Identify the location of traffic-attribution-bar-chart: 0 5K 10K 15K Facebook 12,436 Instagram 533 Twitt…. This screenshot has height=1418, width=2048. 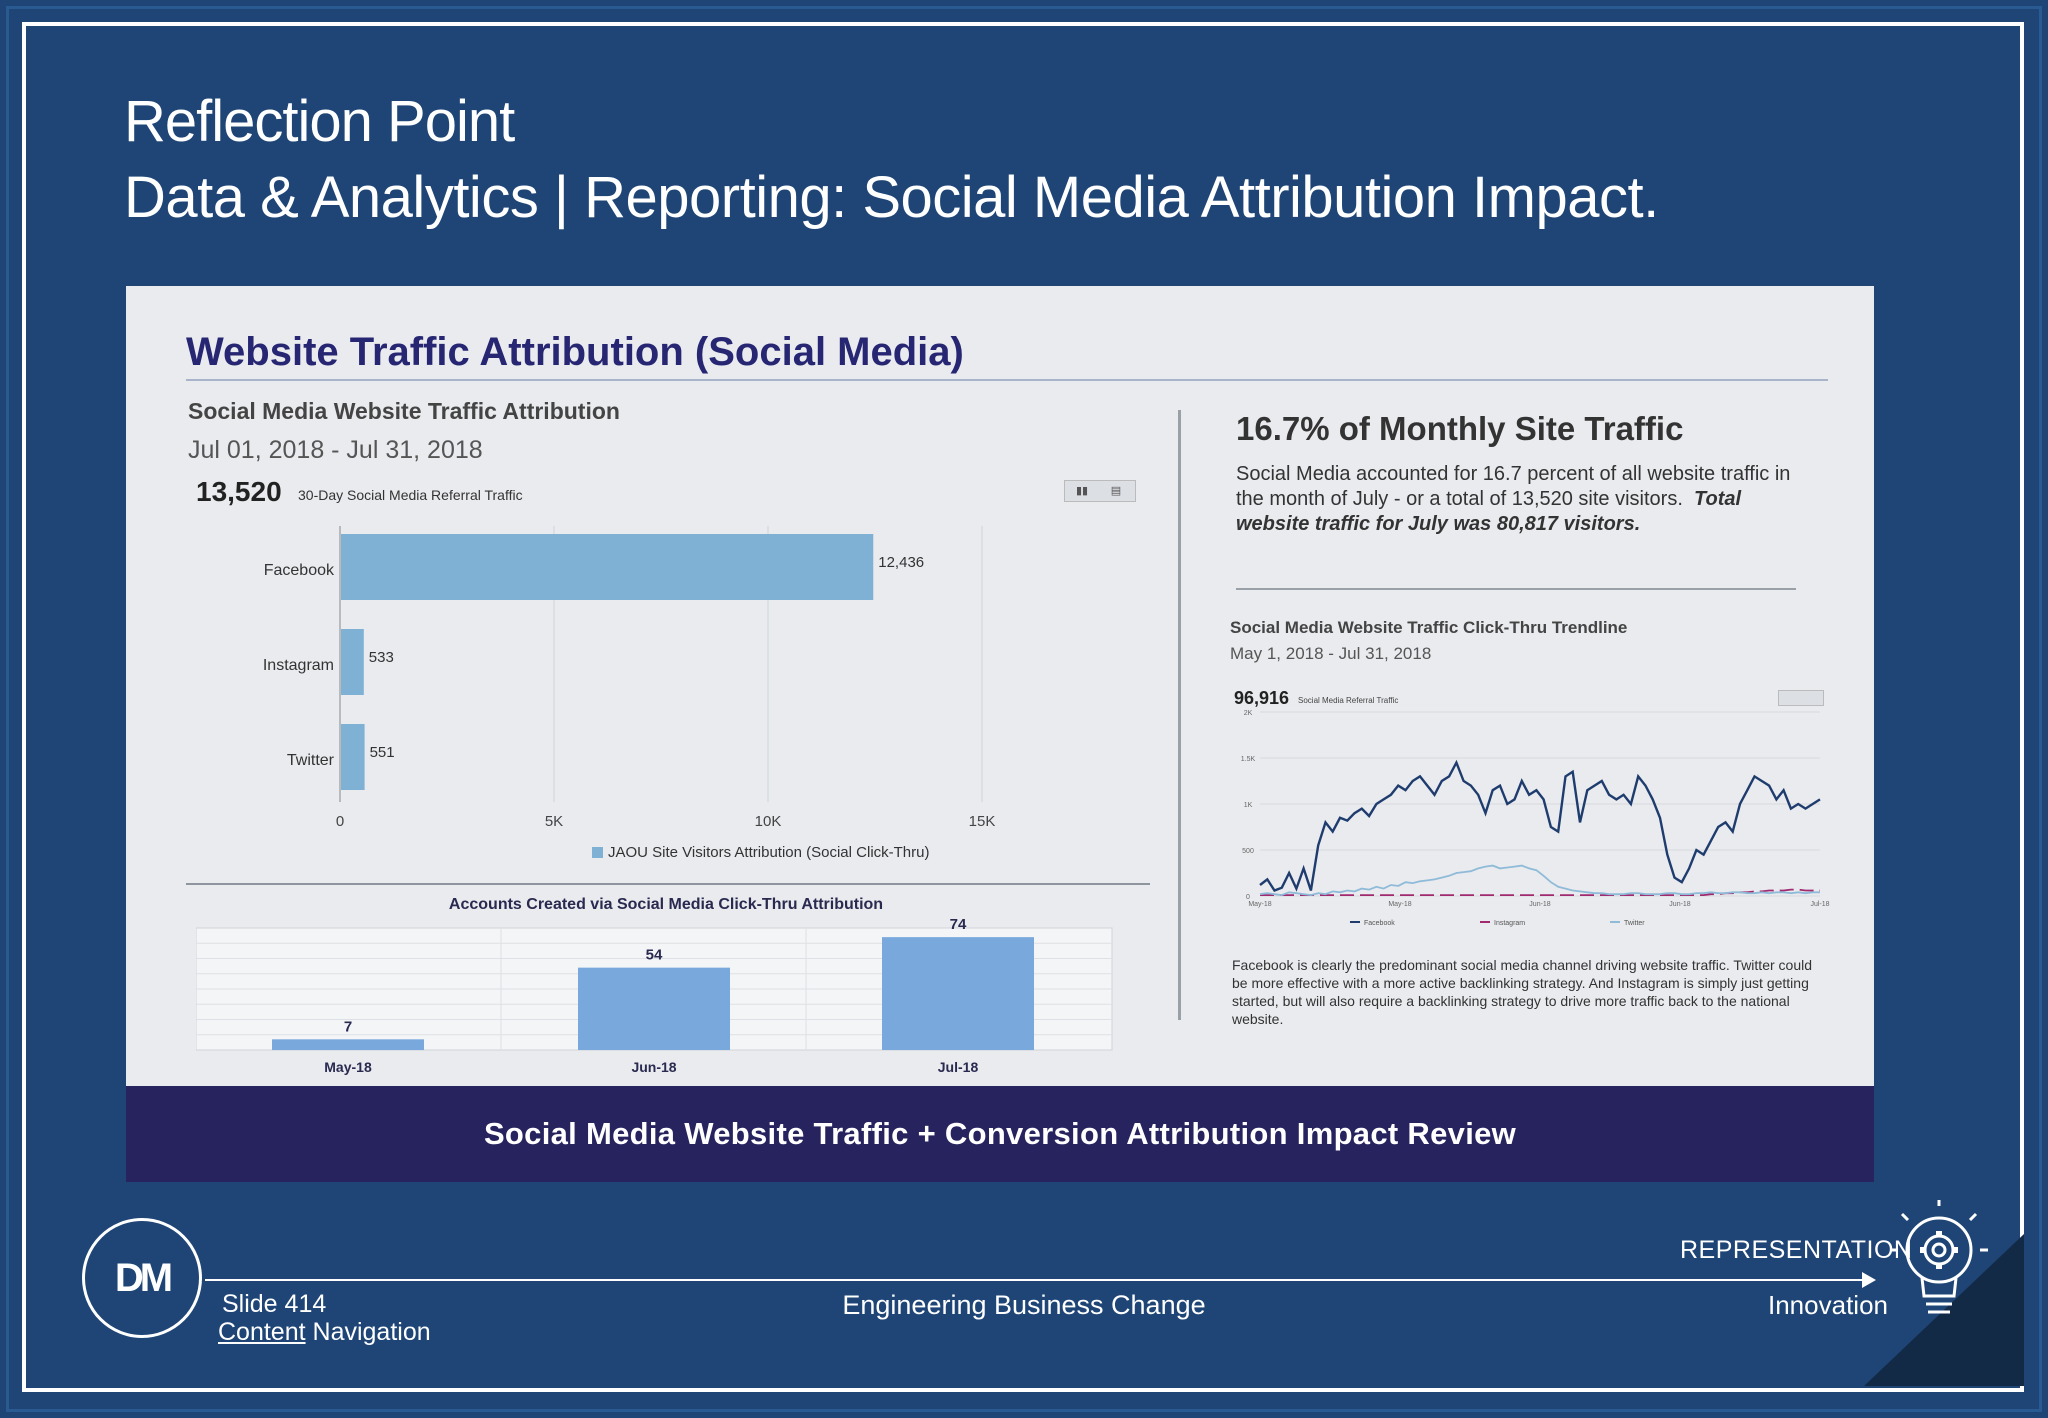
(629, 693).